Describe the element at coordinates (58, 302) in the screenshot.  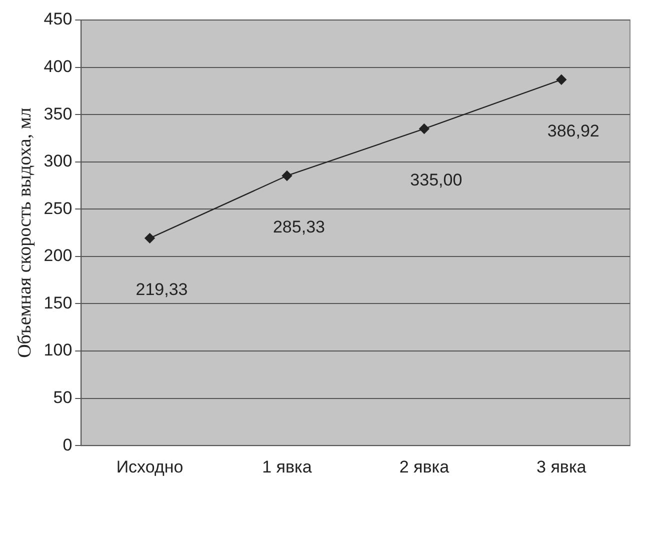
I see `y-tick-label: 150` at that location.